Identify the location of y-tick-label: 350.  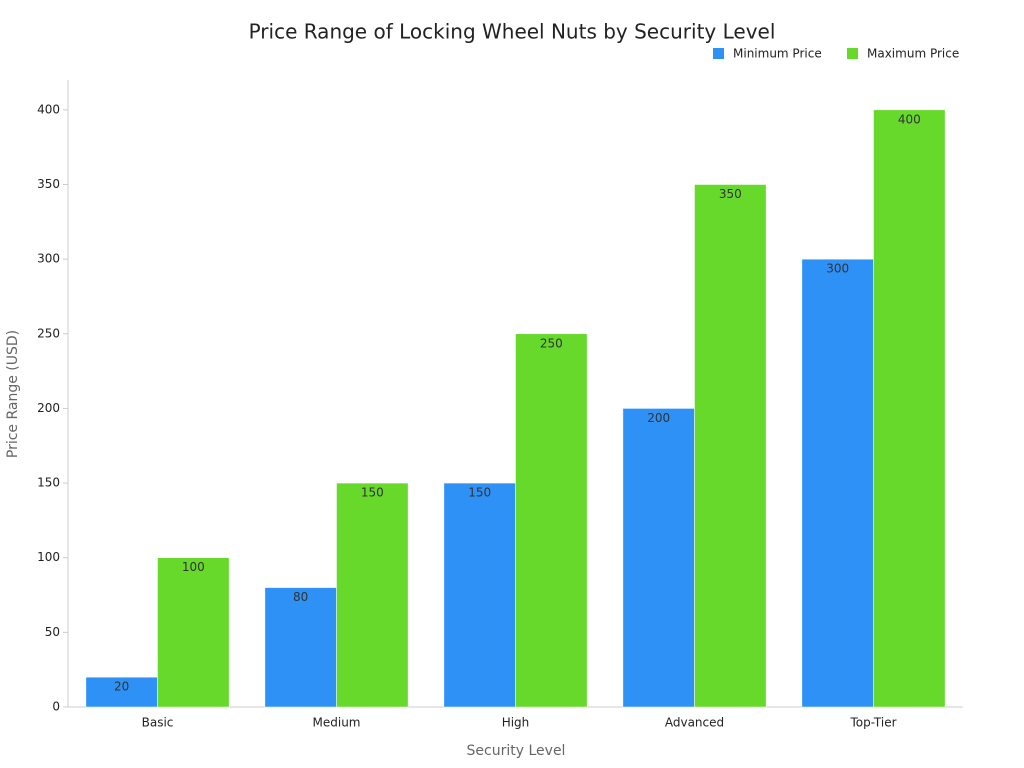
(48, 184).